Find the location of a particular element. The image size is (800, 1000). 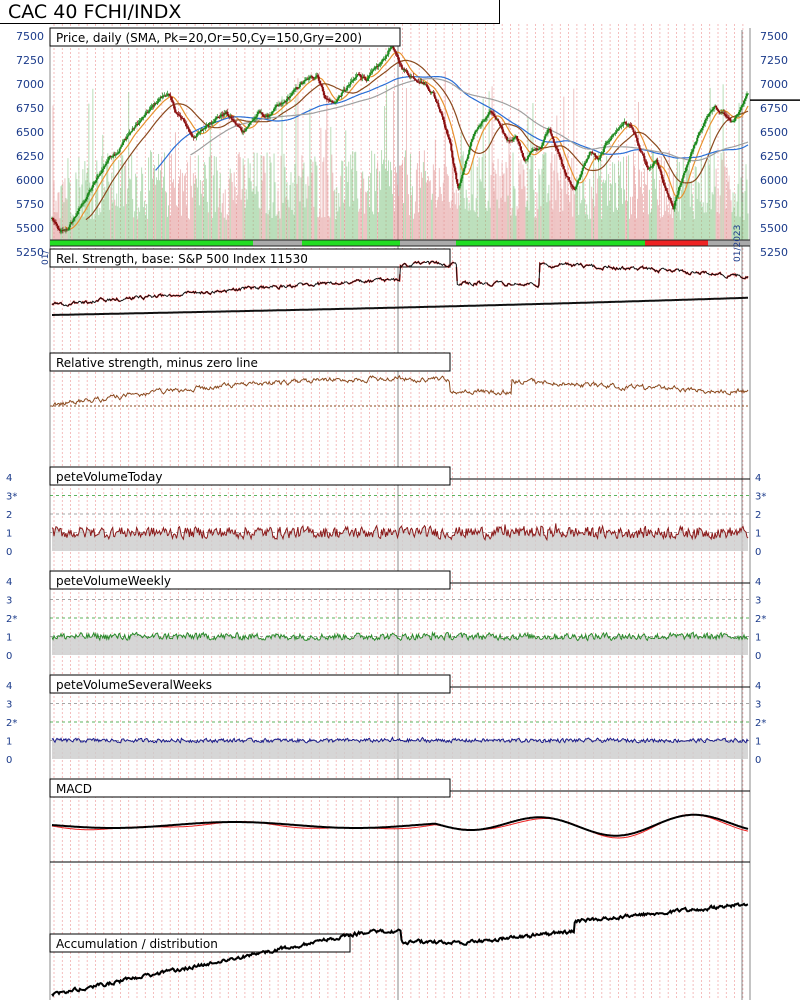

pete-volume-several-weeks-tick-left: 2* is located at coordinates (11, 723).